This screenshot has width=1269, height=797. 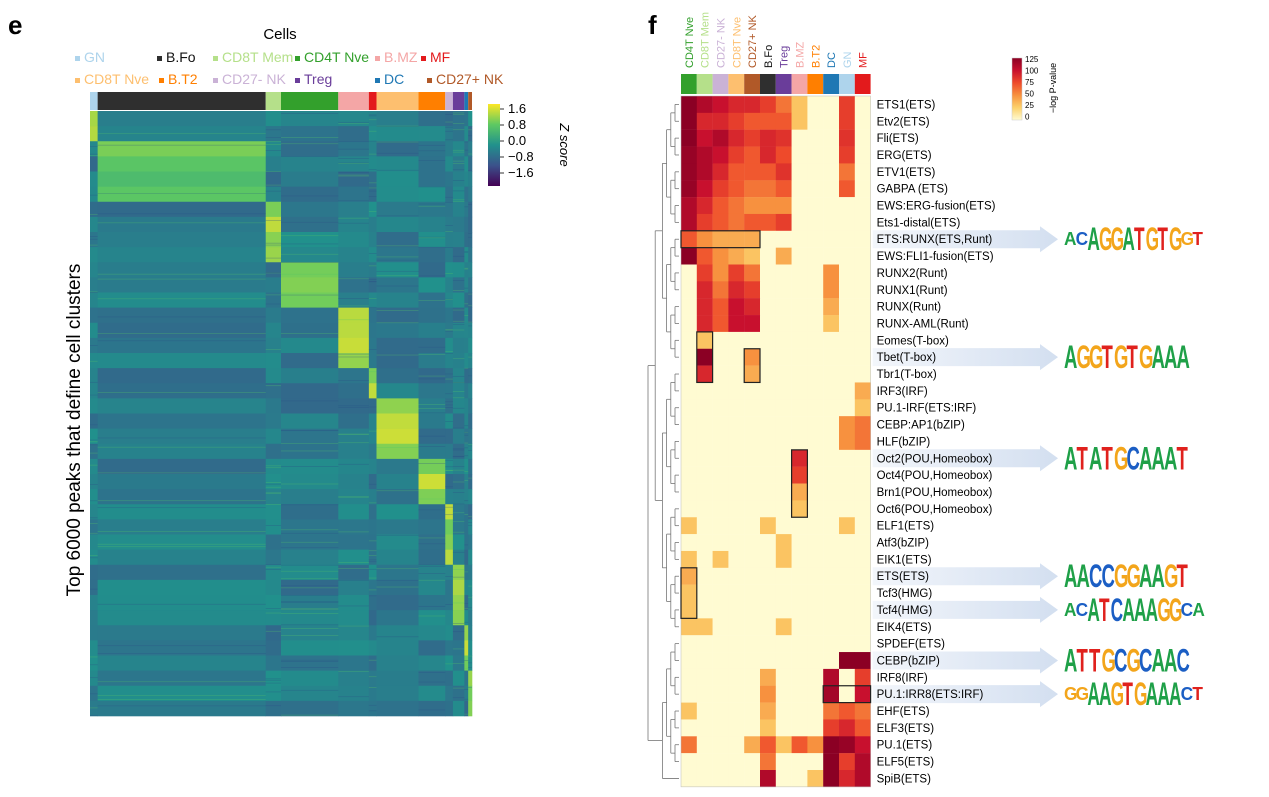 I want to click on motif-logo: A C A T C A A A GGC A, so click(x=1134, y=611).